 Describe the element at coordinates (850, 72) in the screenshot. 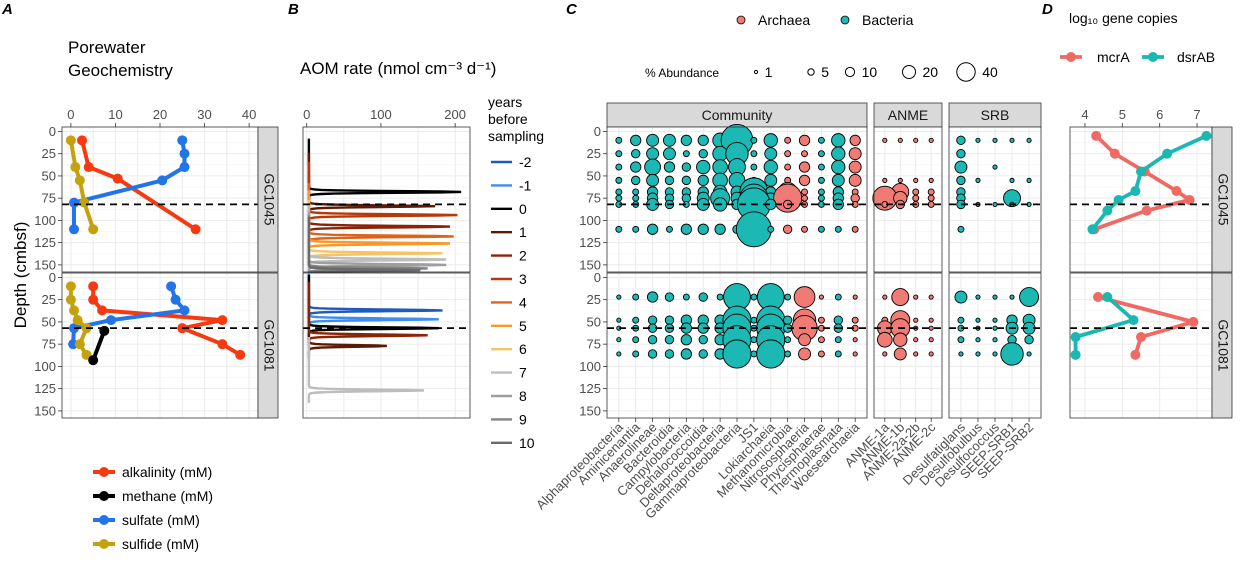

I see `size-legend-circle` at that location.